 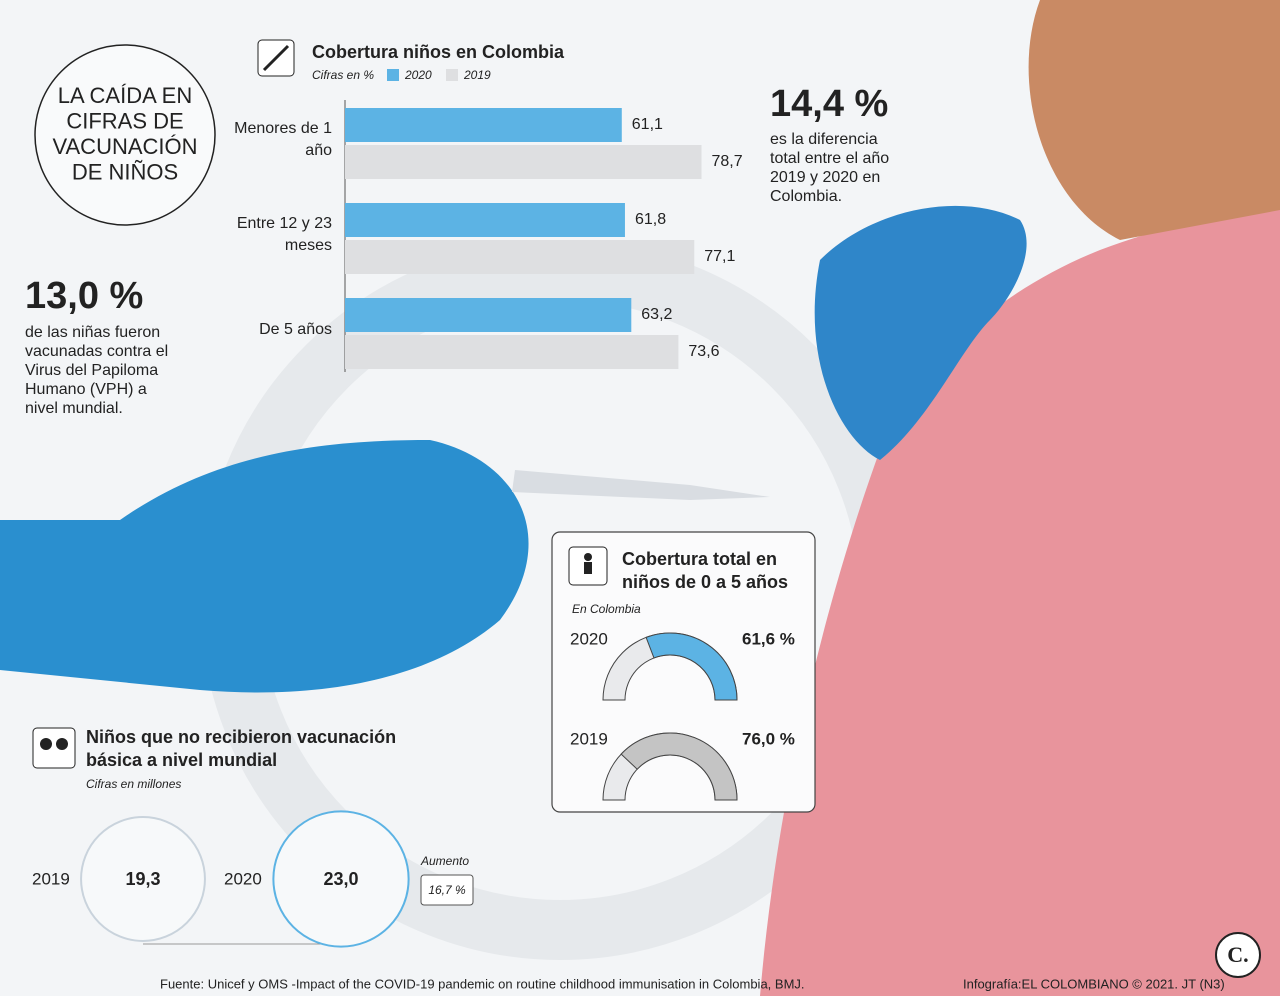 I want to click on stat-text: Colombia., so click(x=806, y=196).